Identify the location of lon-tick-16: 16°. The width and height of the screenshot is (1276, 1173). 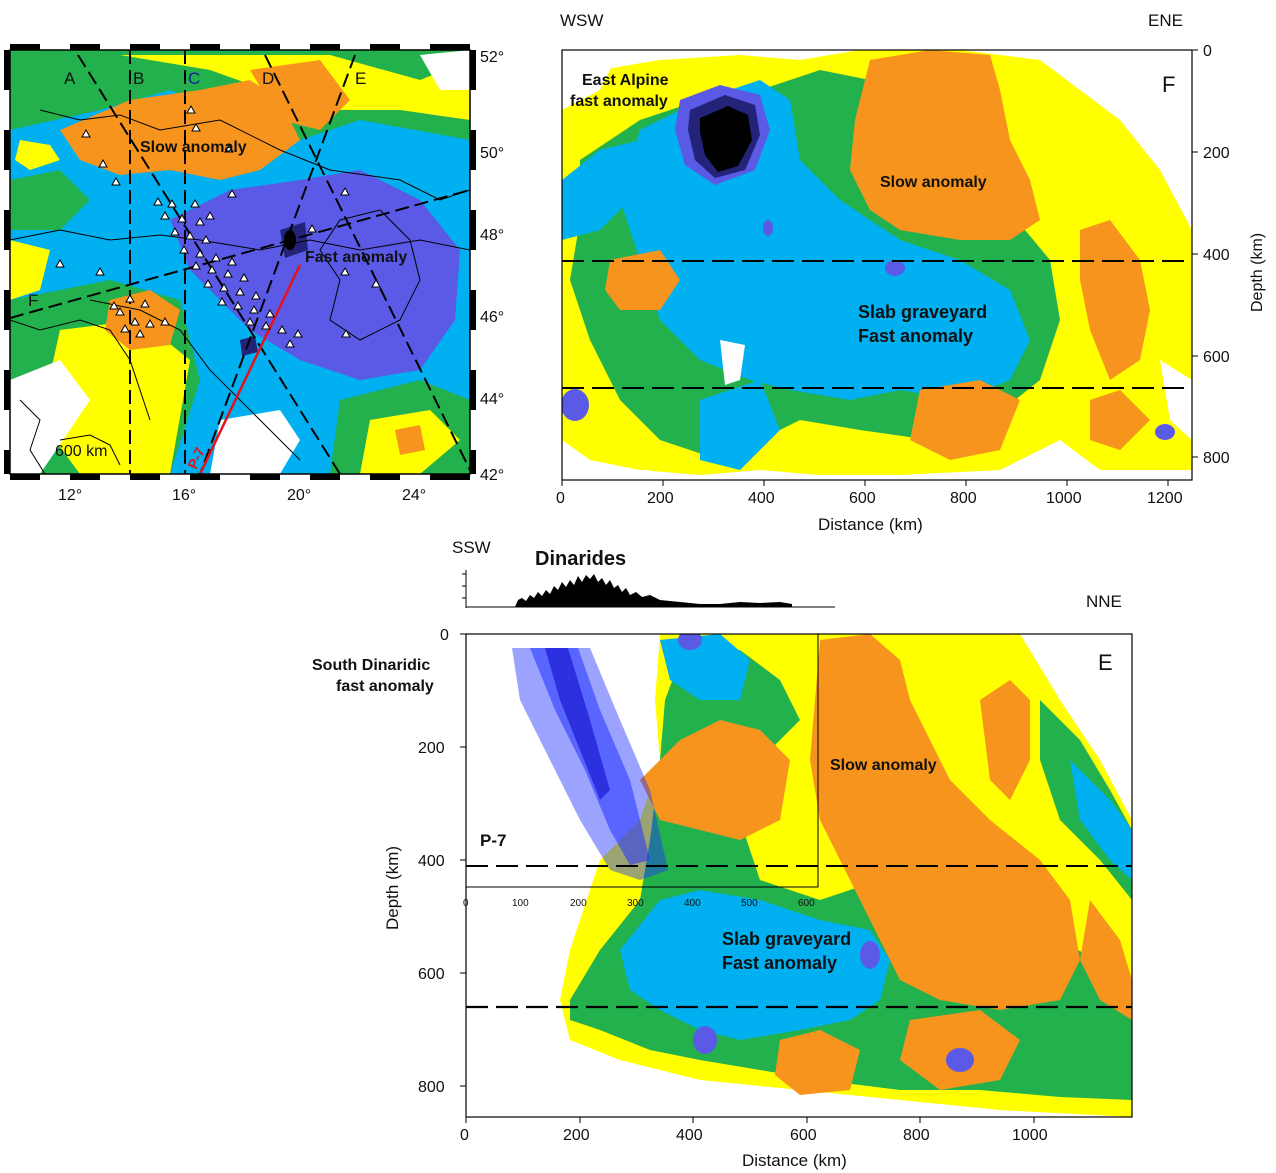
(184, 495).